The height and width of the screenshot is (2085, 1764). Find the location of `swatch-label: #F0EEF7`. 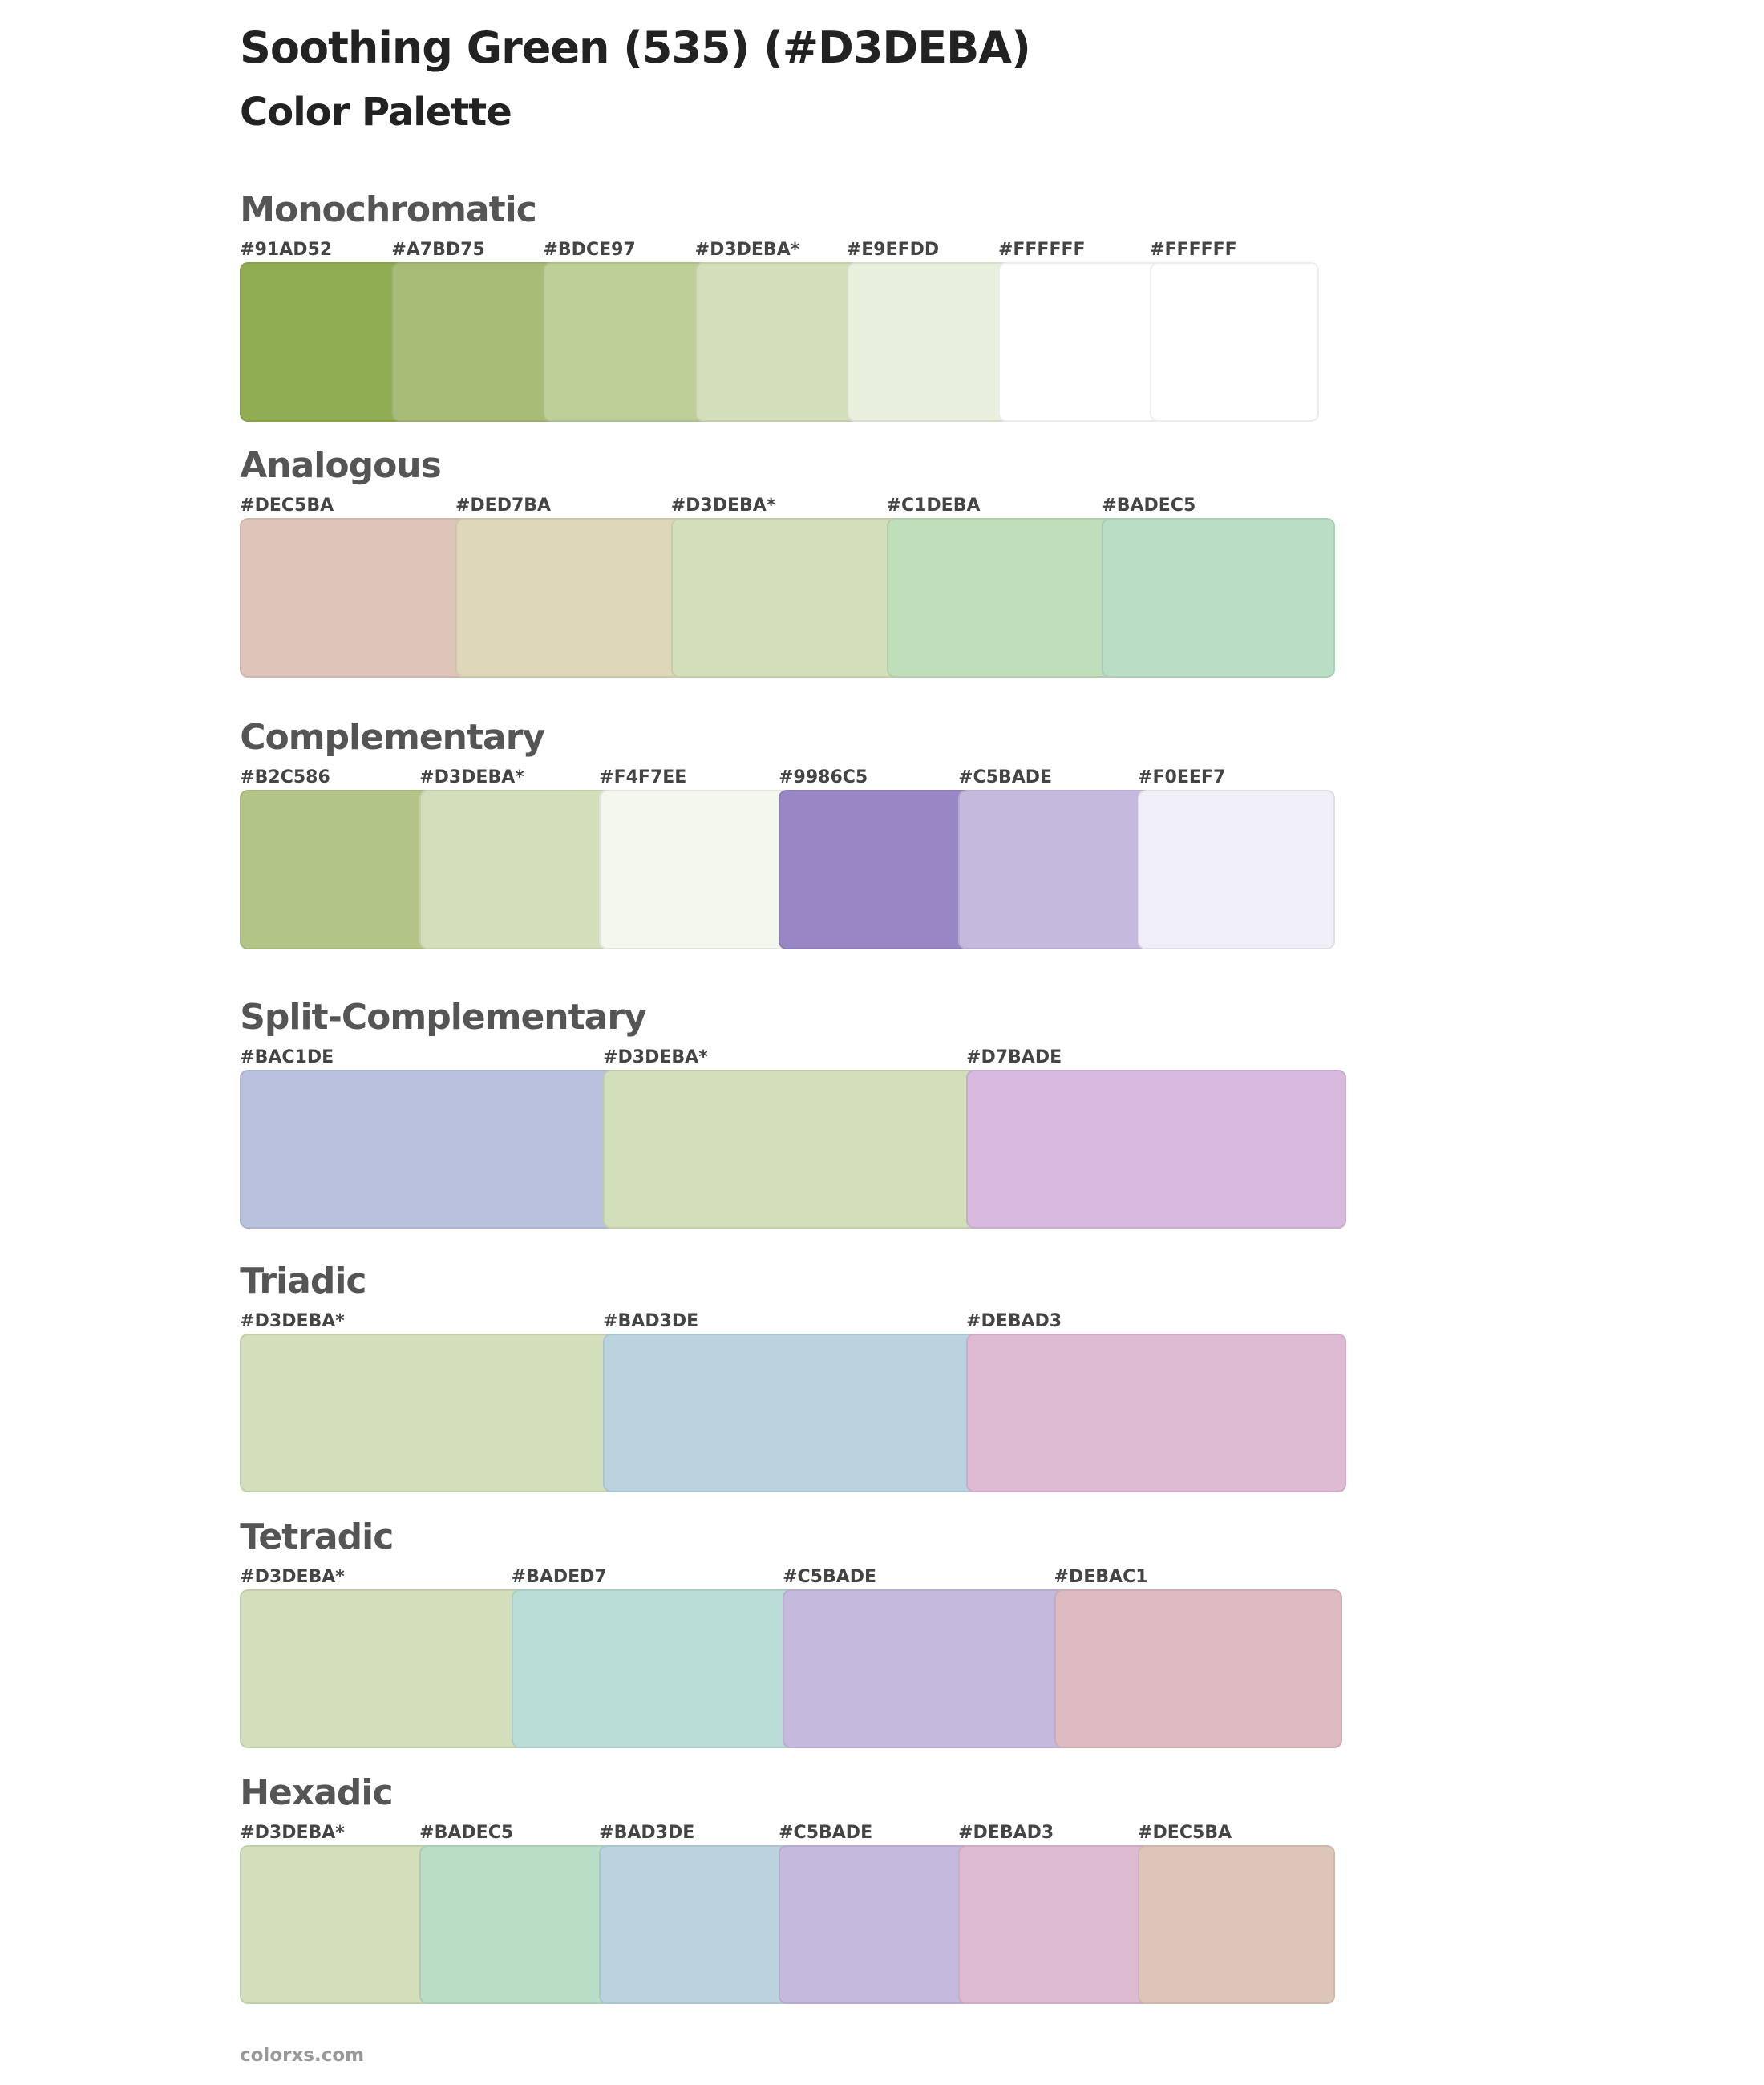

swatch-label: #F0EEF7 is located at coordinates (1182, 777).